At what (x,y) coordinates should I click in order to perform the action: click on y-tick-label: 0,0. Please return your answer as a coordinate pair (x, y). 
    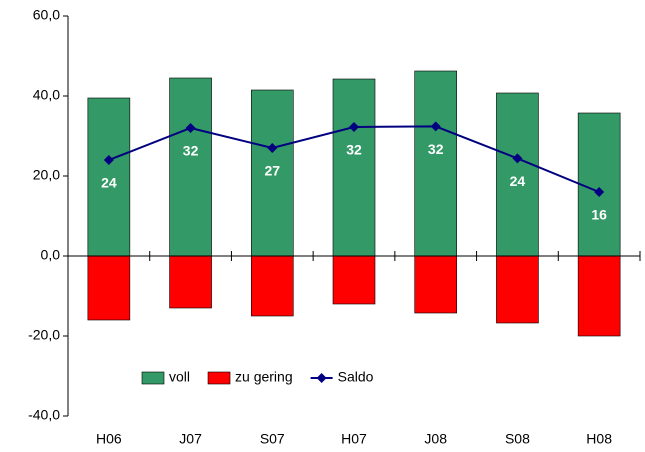
    Looking at the image, I should click on (51, 255).